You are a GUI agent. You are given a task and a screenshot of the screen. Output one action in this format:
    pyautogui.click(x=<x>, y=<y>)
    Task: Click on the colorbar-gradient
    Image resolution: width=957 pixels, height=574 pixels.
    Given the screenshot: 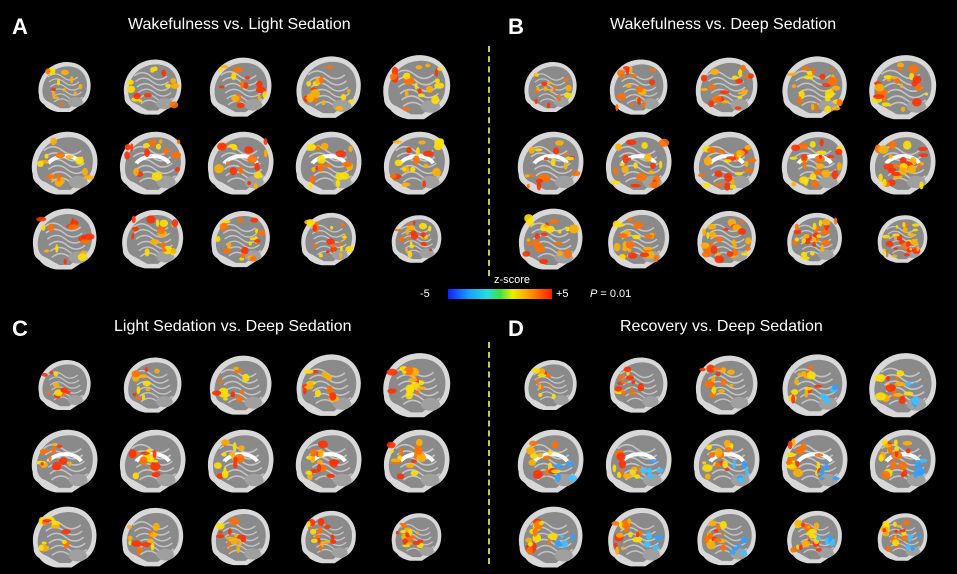 What is the action you would take?
    pyautogui.click(x=500, y=294)
    